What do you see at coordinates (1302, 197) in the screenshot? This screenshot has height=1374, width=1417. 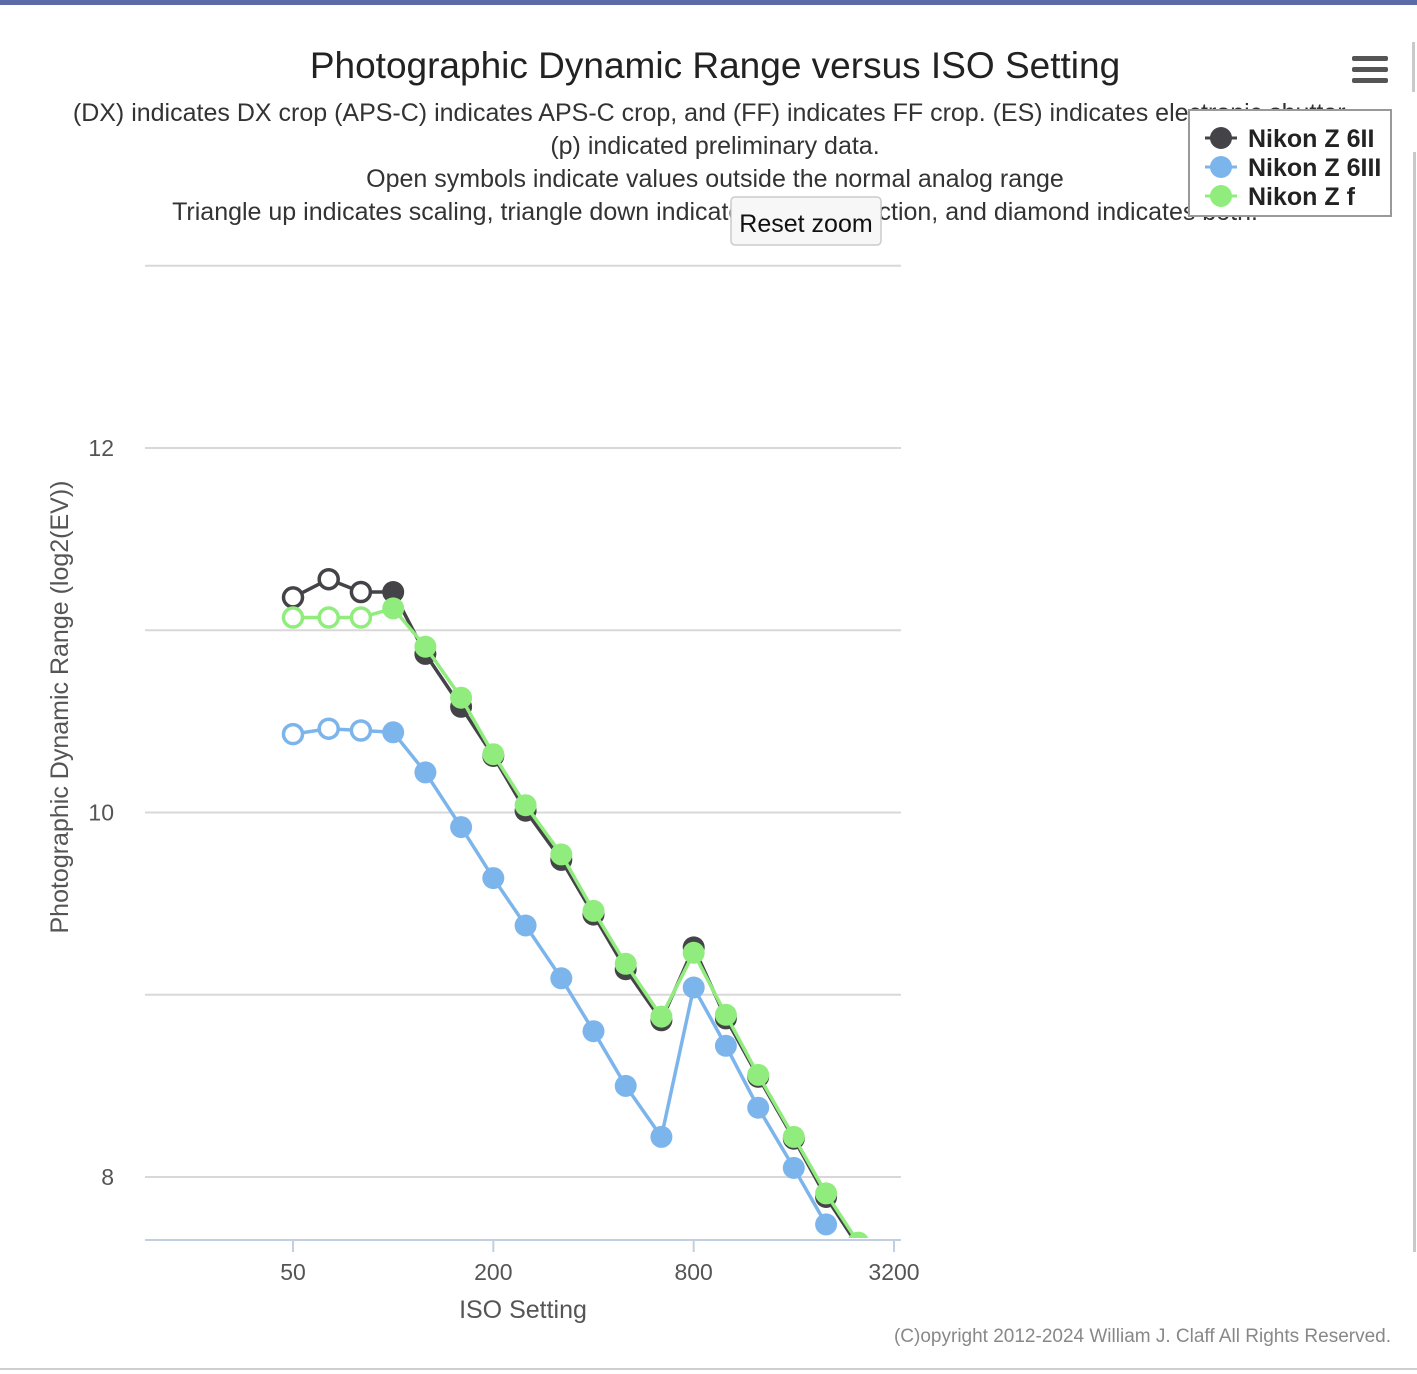 I see `legend-item-label: Nikon Z f` at bounding box center [1302, 197].